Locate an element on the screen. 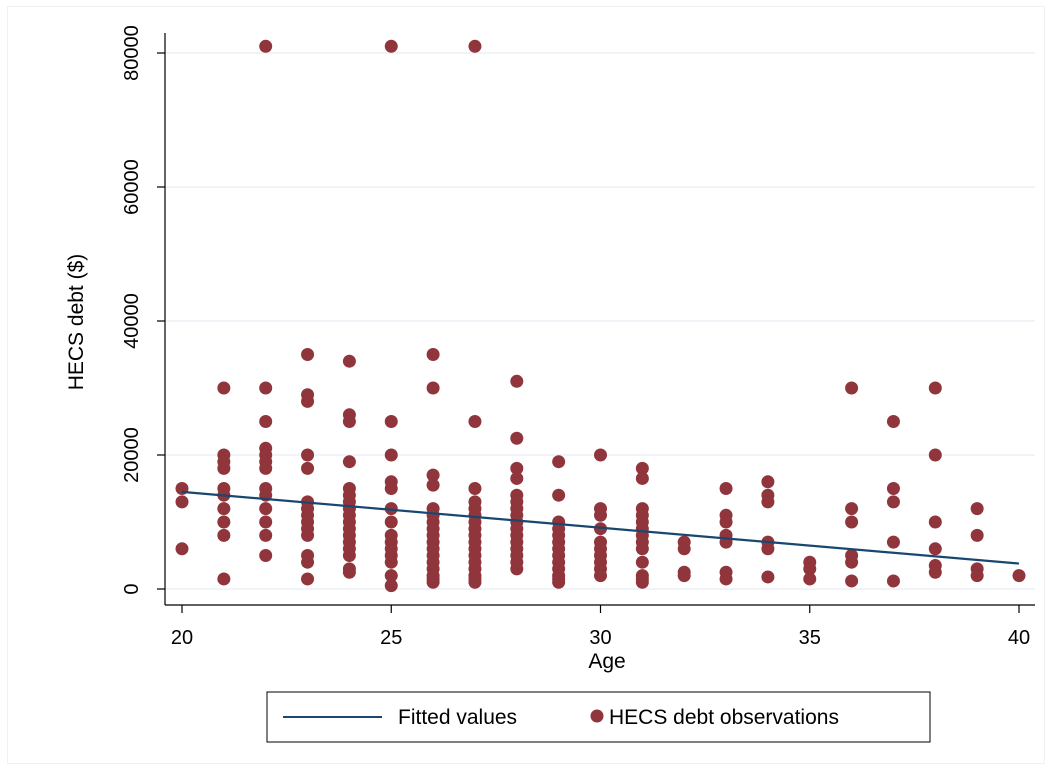  x-tick-label: 25 is located at coordinates (391, 638).